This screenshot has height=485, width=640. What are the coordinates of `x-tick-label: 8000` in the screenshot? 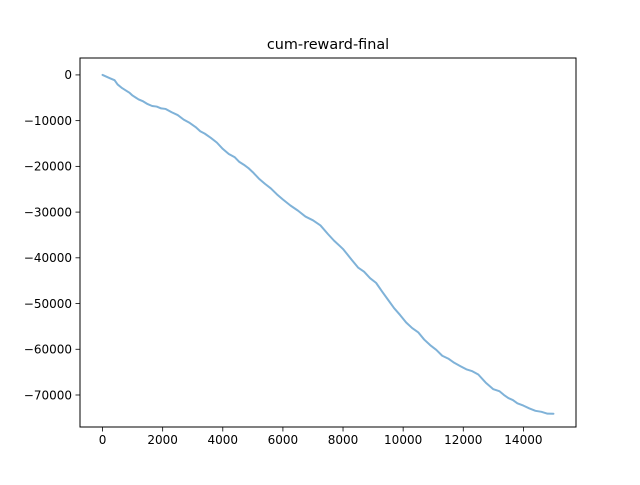 It's located at (343, 440).